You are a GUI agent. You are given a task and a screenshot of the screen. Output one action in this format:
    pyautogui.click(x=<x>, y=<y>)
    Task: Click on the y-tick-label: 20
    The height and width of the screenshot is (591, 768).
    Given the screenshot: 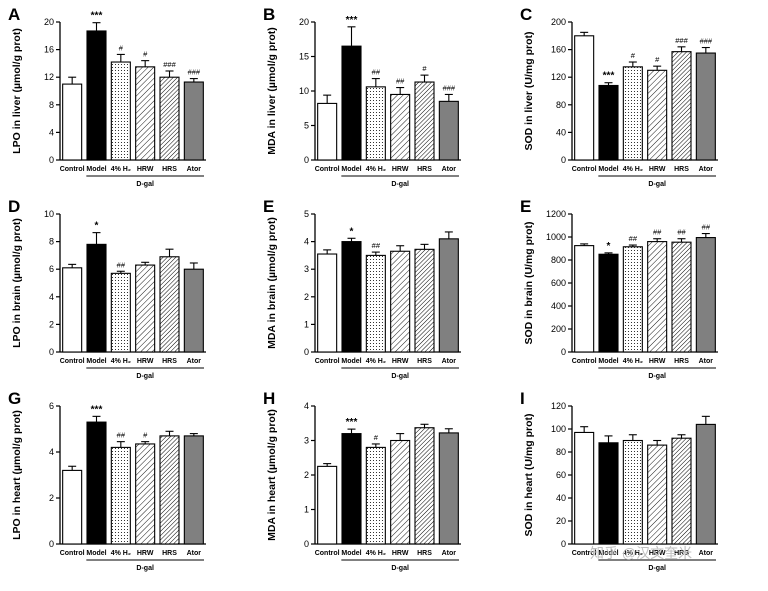 What is the action you would take?
    pyautogui.click(x=304, y=22)
    